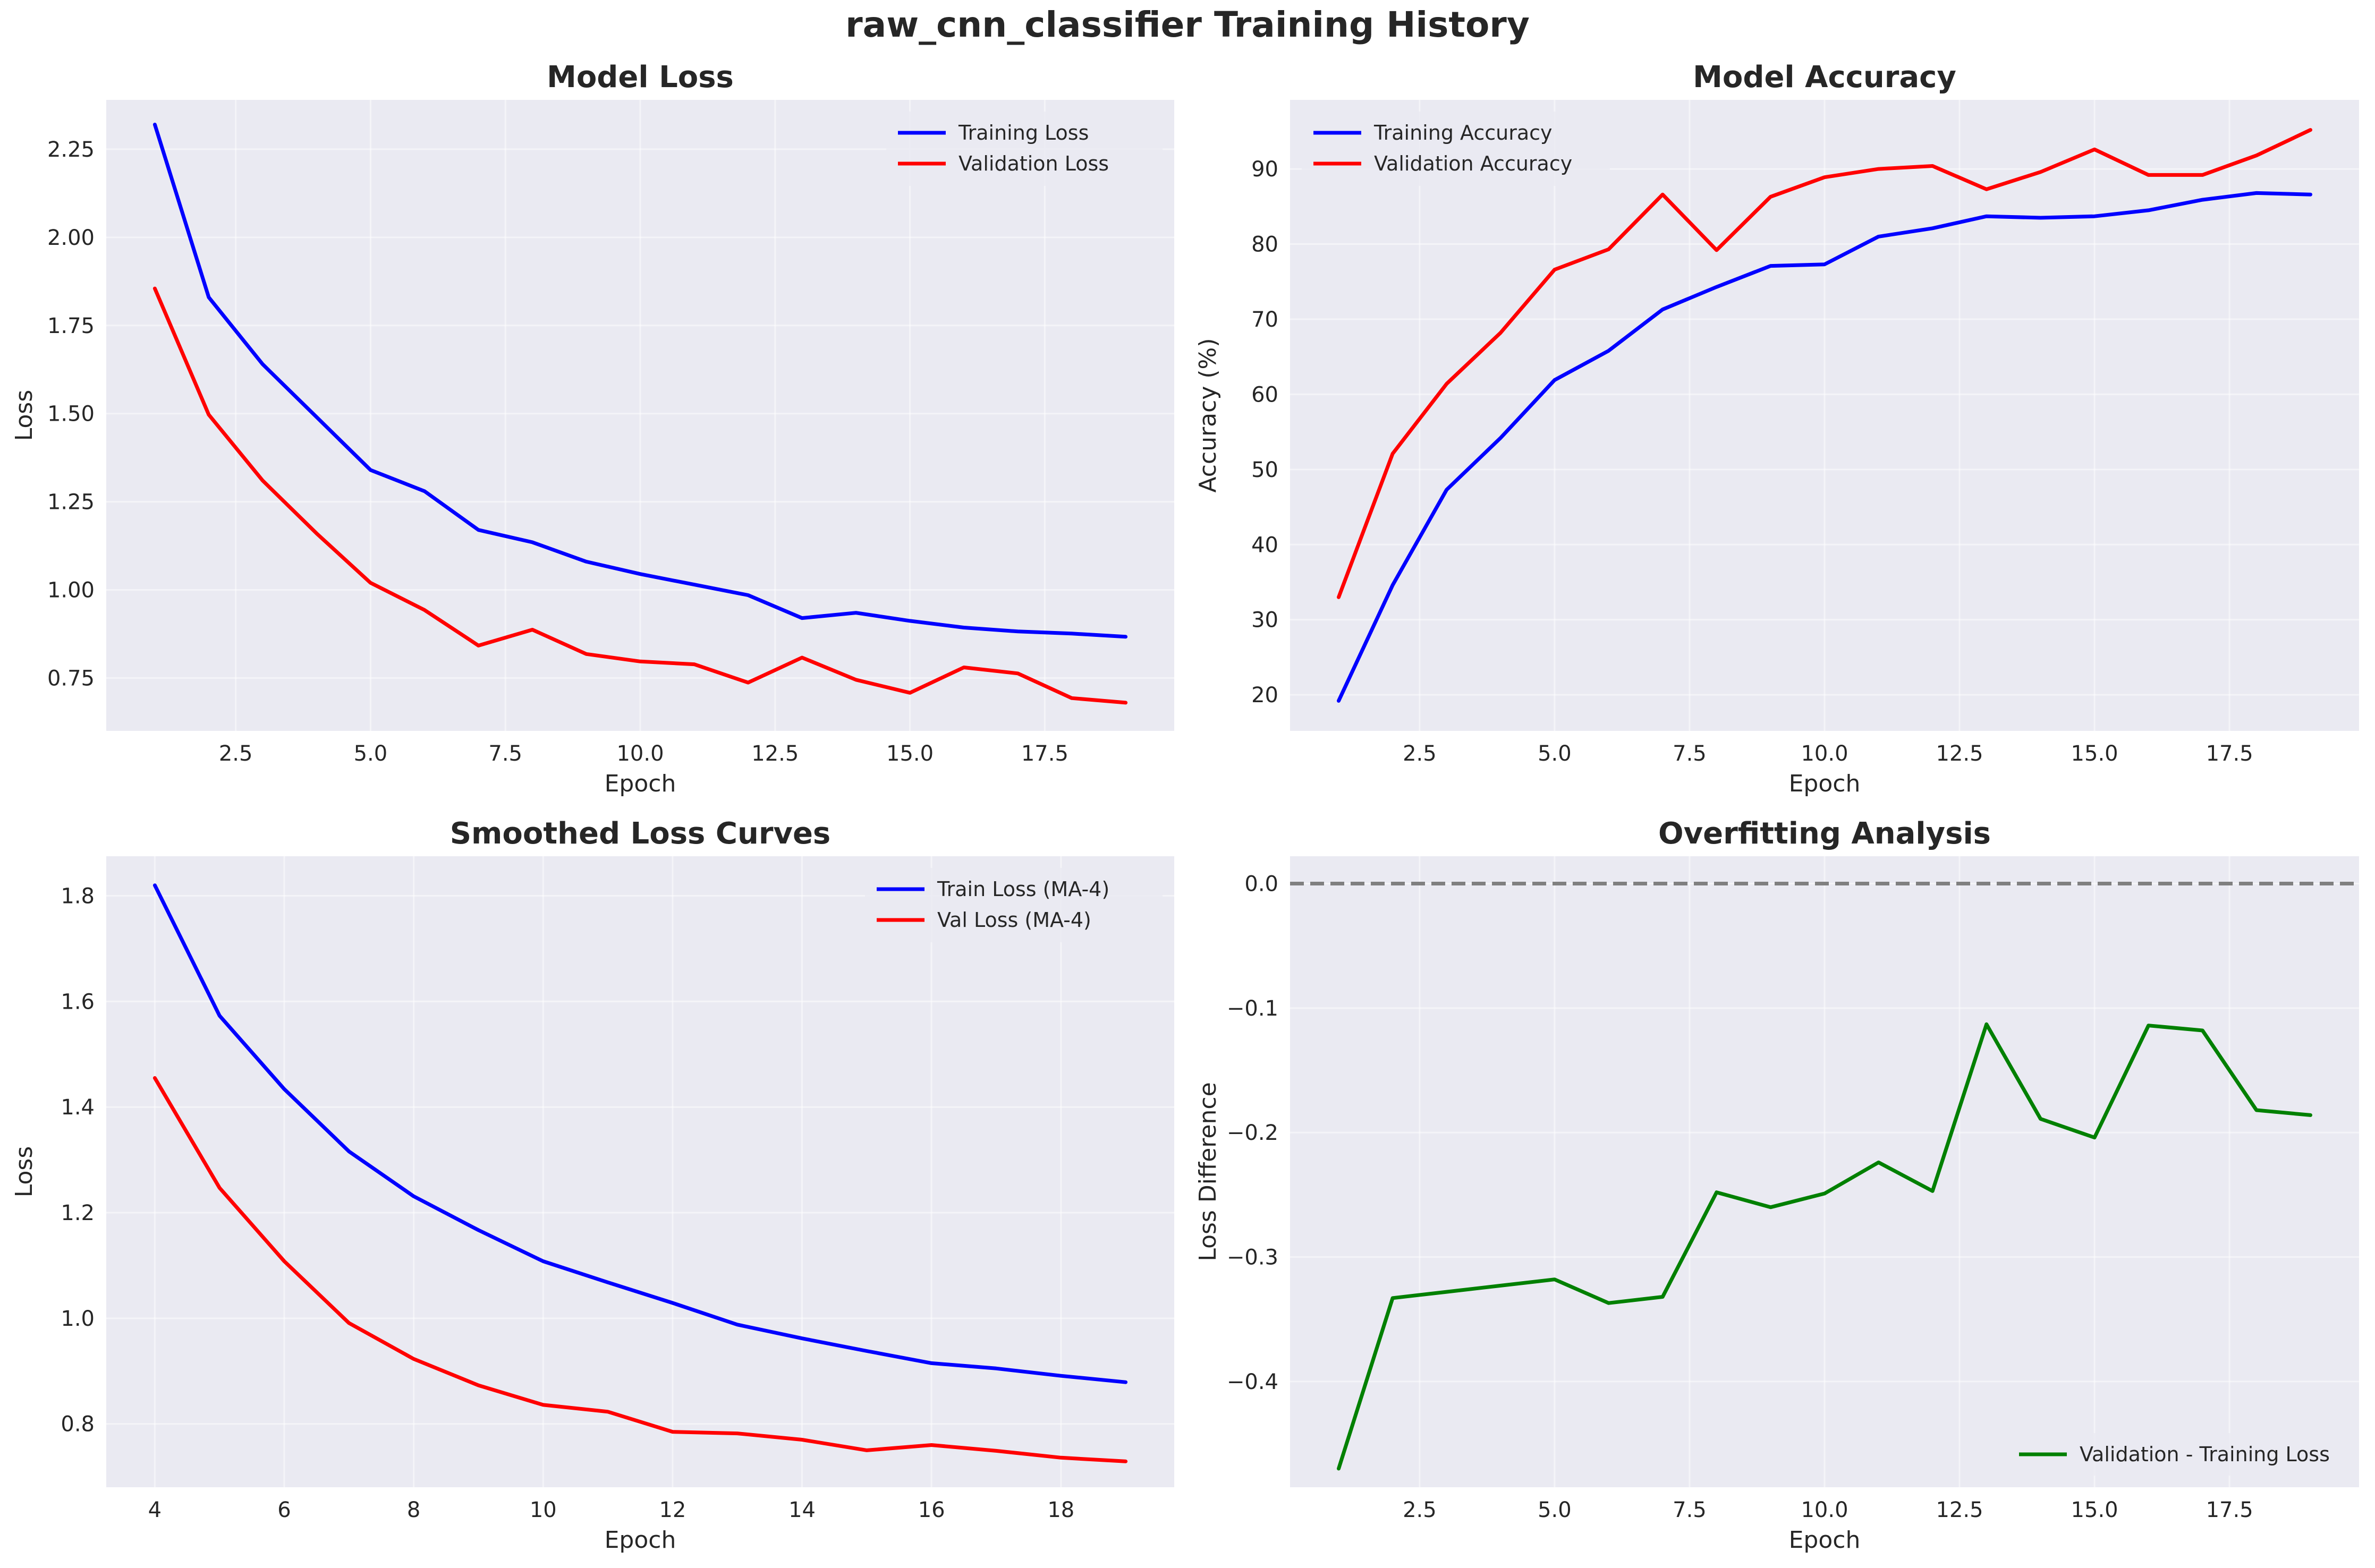 The height and width of the screenshot is (1568, 2375). What do you see at coordinates (1264, 620) in the screenshot?
I see `y-tick-label: 30` at bounding box center [1264, 620].